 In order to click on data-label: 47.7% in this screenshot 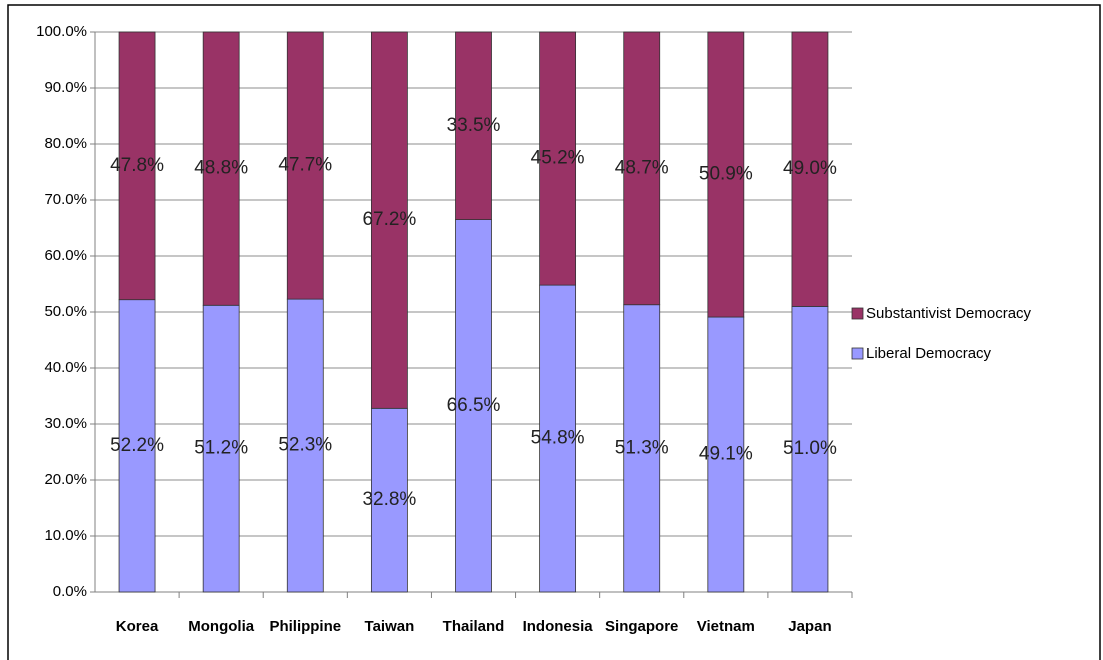, I will do `click(305, 165)`.